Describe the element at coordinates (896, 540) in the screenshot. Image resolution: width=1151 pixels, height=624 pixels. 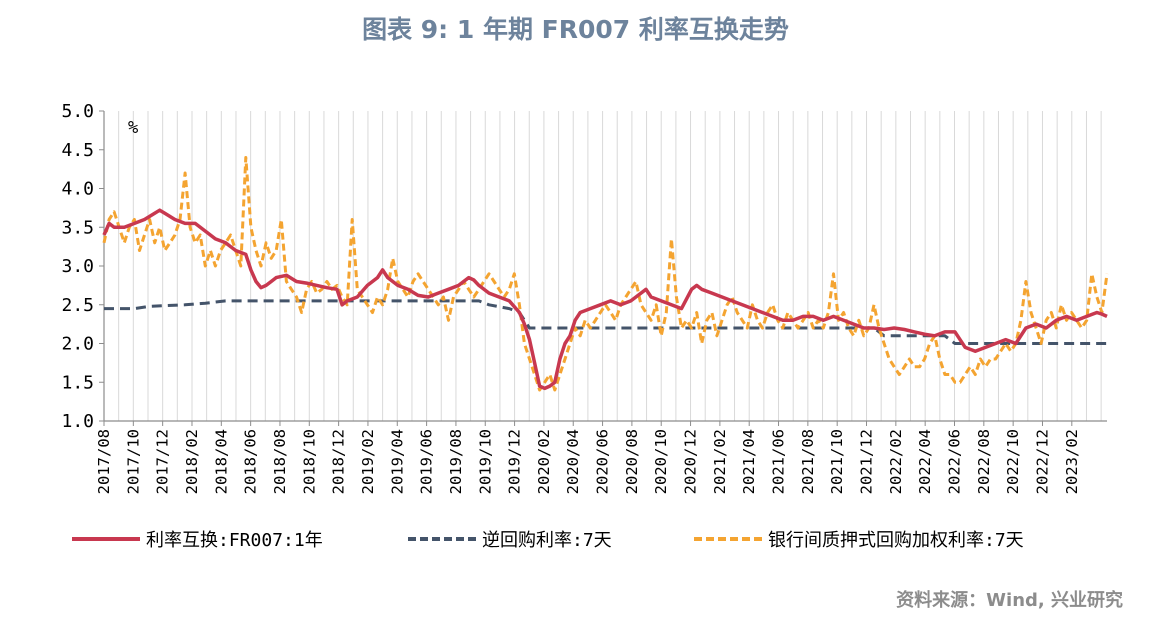
I see `legend-label-interbank-repo: 银行间质押式回购加权利率:7天` at that location.